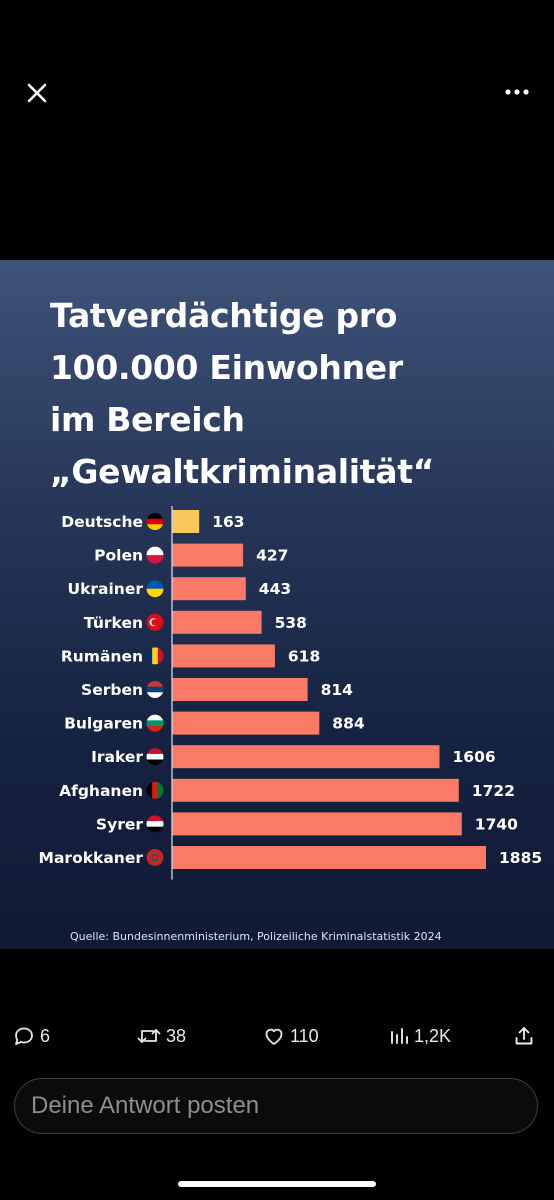  Describe the element at coordinates (275, 589) in the screenshot. I see `value-label: 443` at that location.